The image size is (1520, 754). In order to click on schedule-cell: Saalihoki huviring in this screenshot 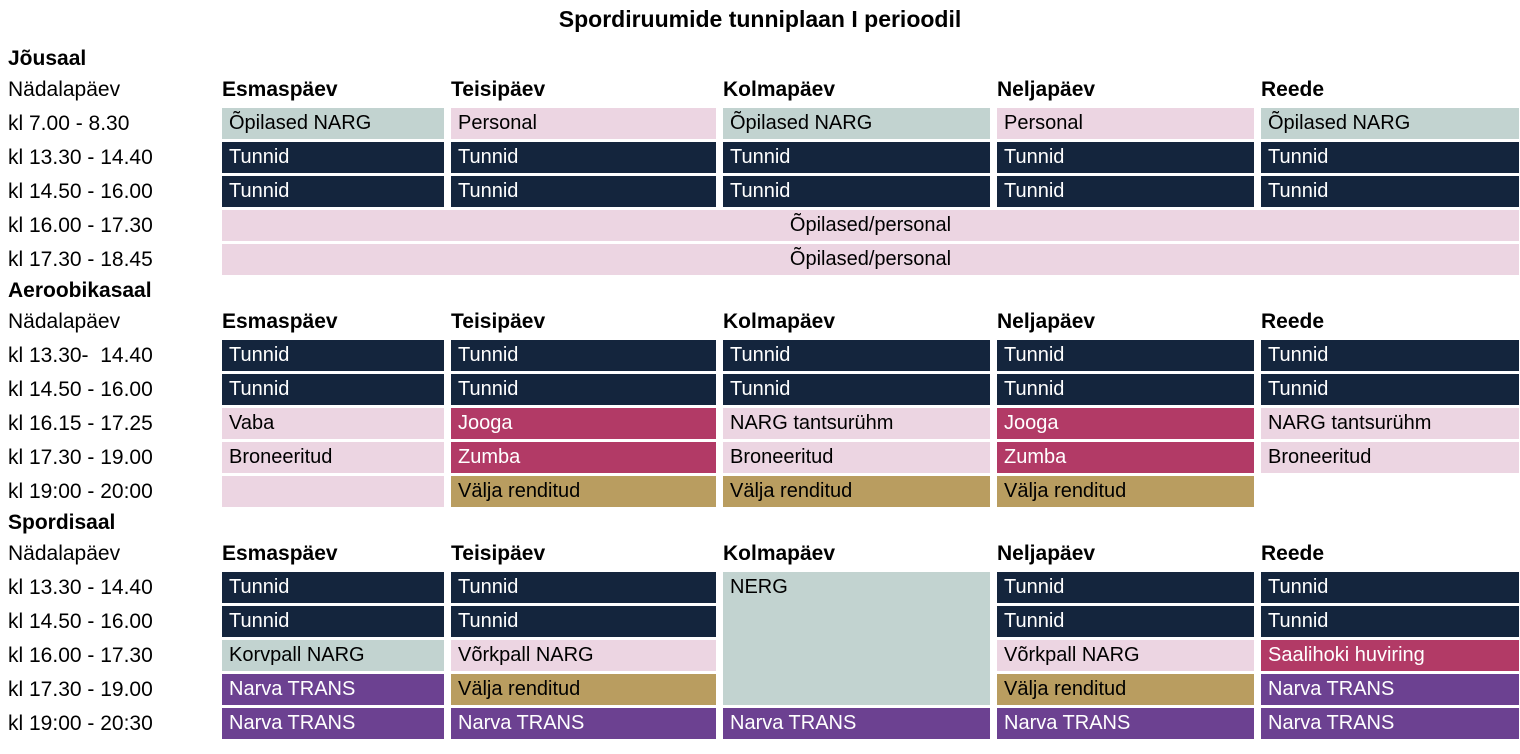, I will do `click(1390, 655)`.